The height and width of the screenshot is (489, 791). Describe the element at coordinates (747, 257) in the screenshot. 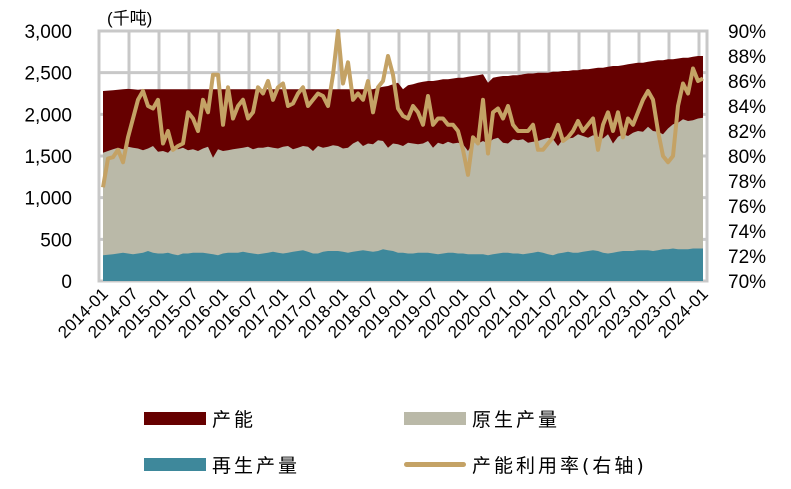

I see `right-tick-label: 72%` at that location.